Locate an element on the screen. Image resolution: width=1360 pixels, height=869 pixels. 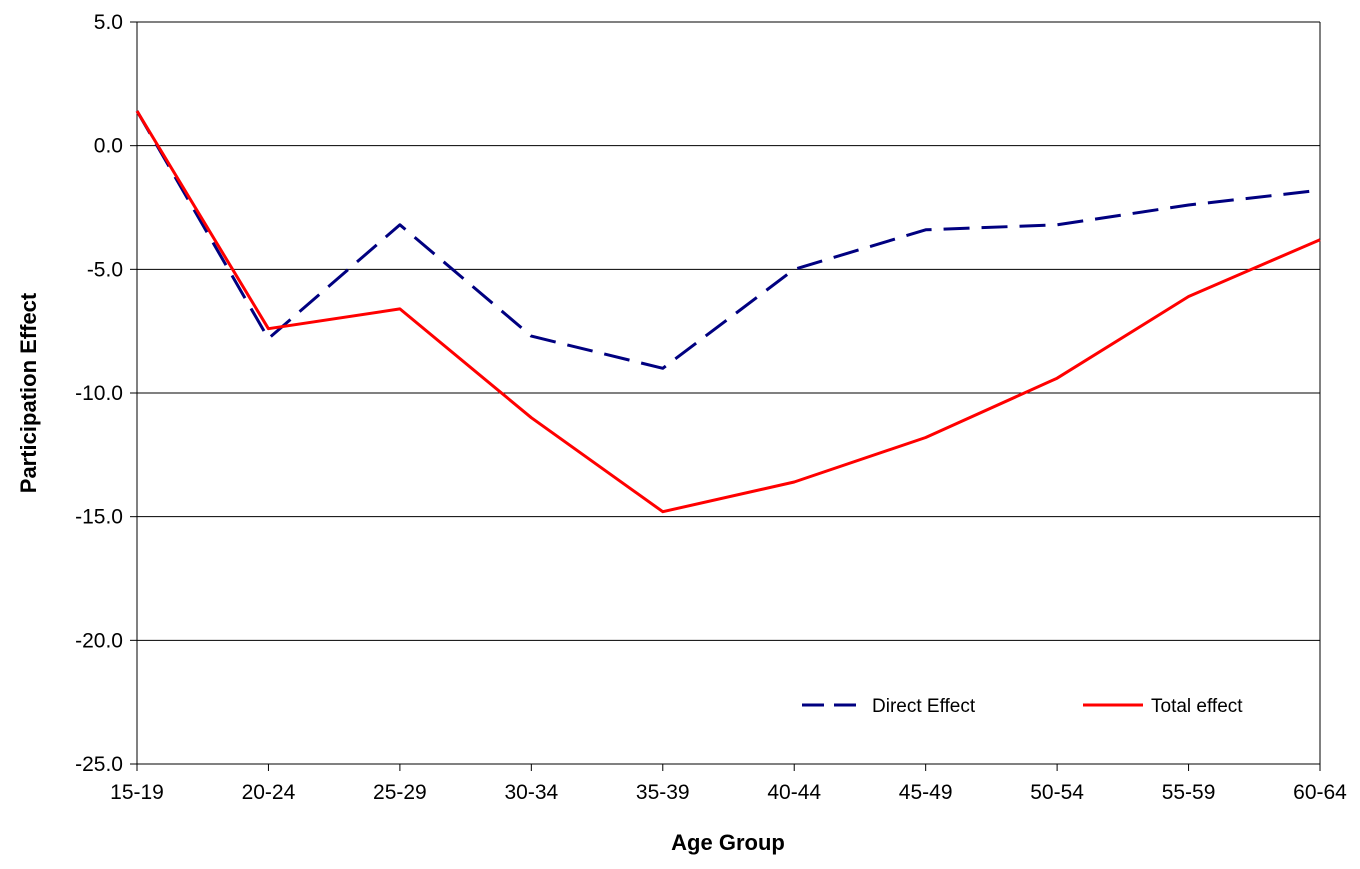
legend-item-direct-effect: Direct Effect is located at coordinates (889, 706).